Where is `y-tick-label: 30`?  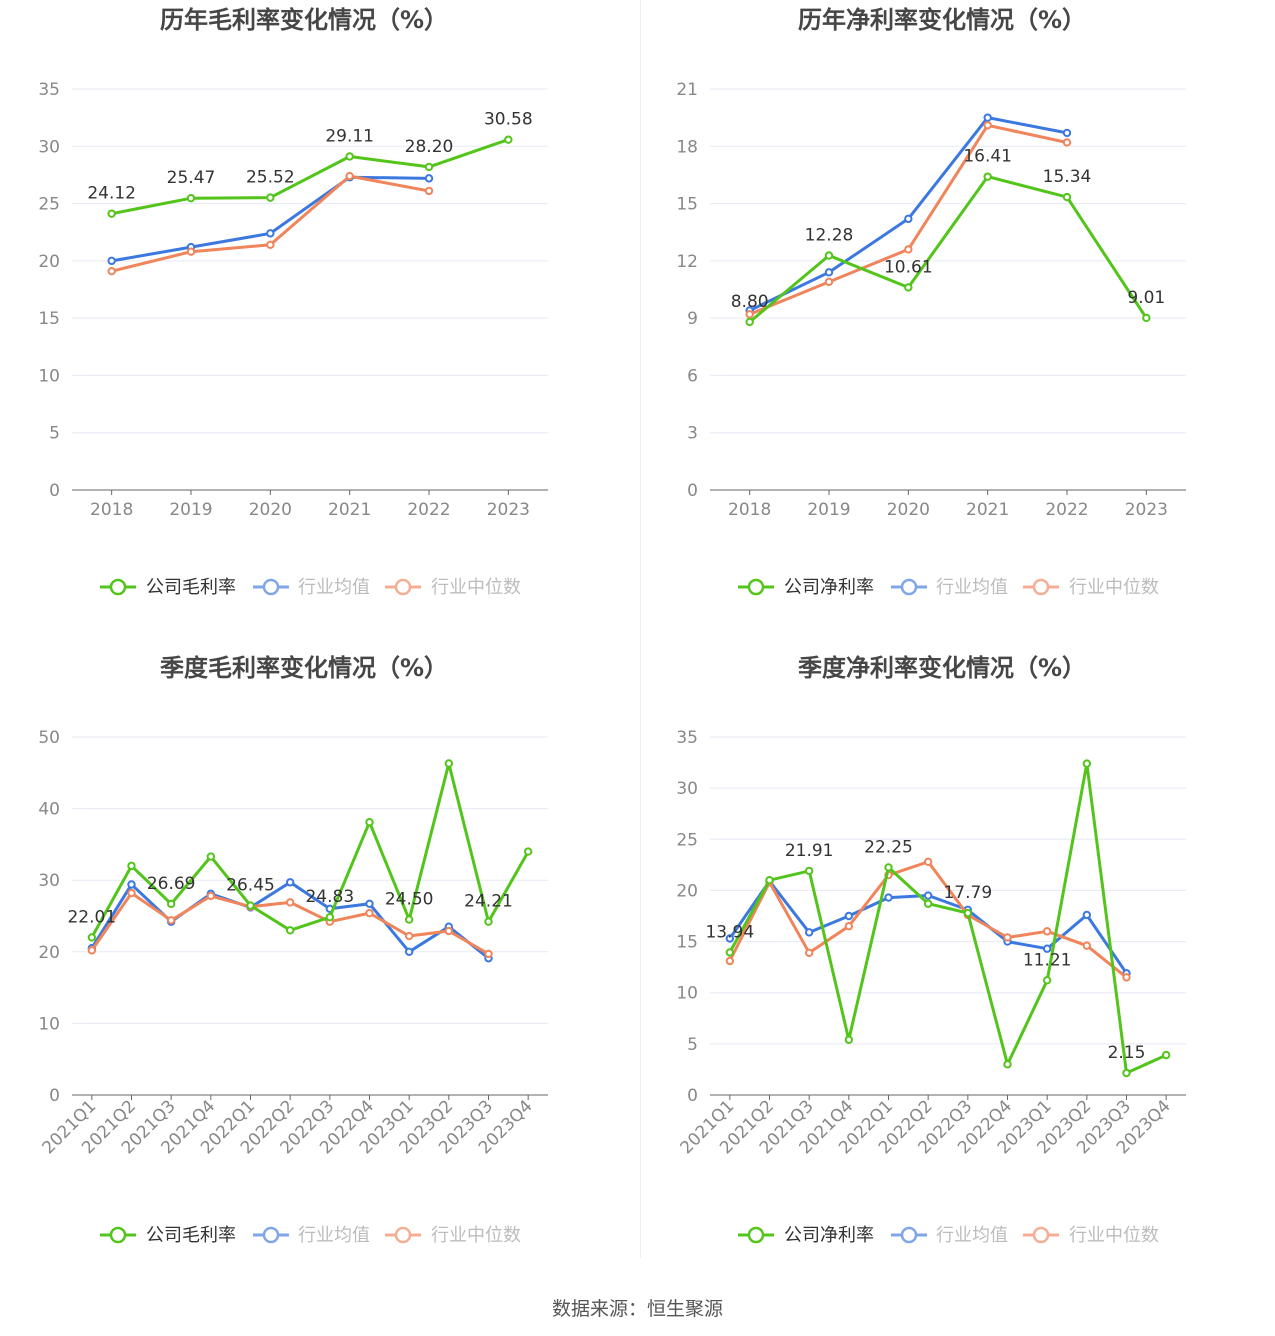 y-tick-label: 30 is located at coordinates (49, 881).